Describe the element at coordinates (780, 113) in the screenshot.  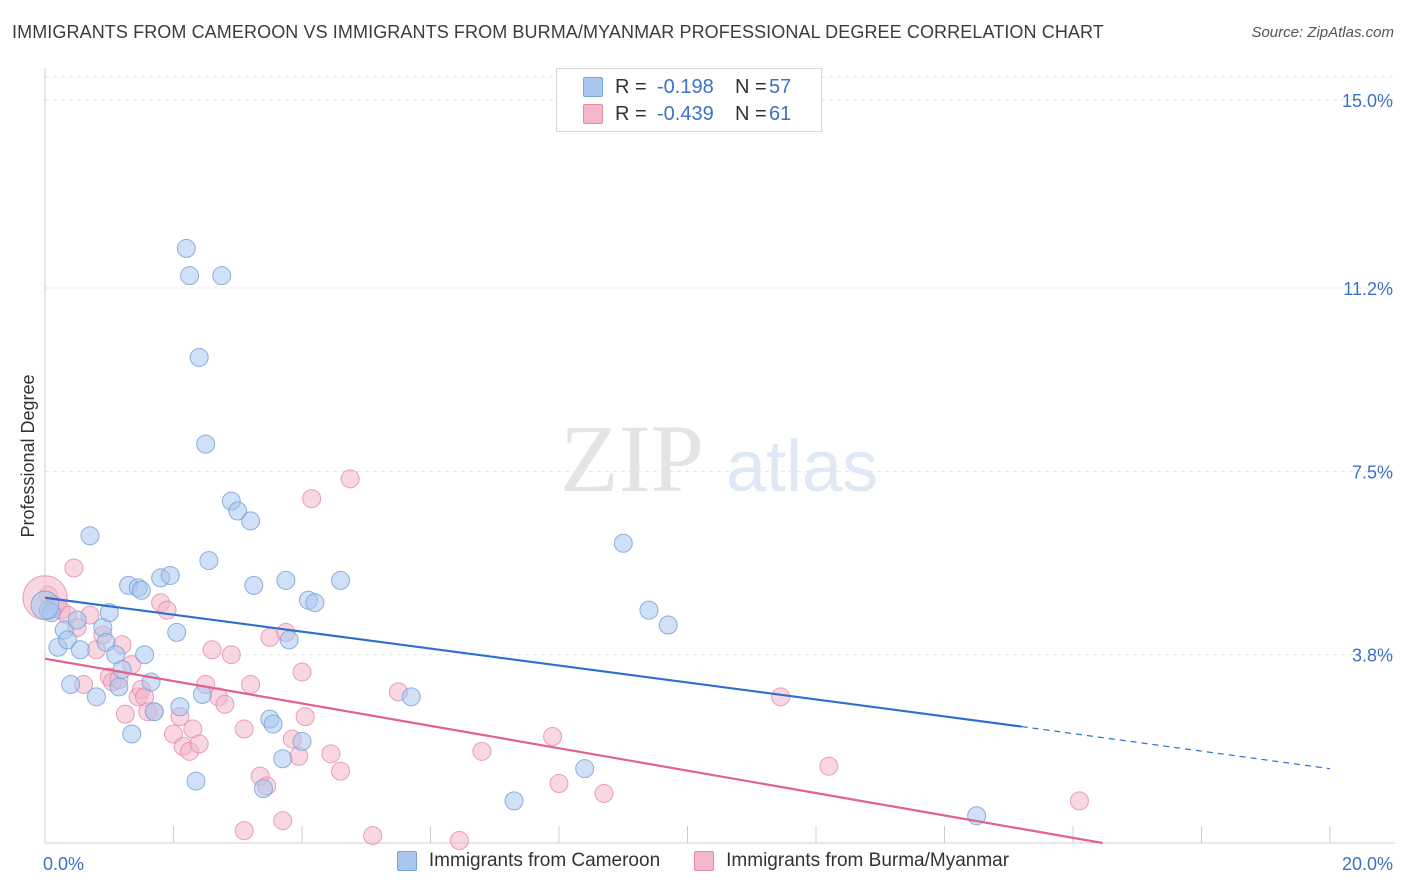
I see `legend-n-value: 61` at that location.